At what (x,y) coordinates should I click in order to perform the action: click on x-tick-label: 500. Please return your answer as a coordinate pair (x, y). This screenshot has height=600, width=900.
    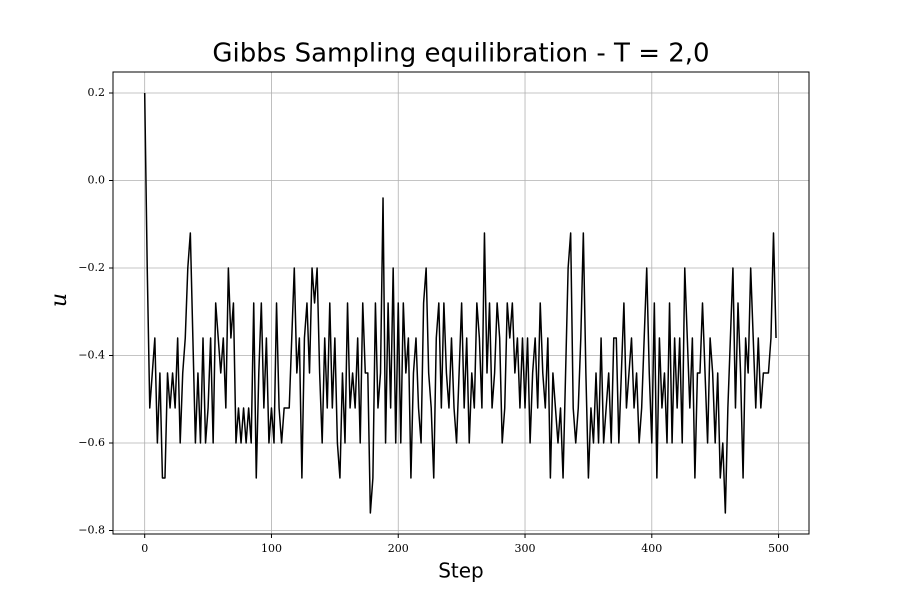
    Looking at the image, I should click on (778, 548).